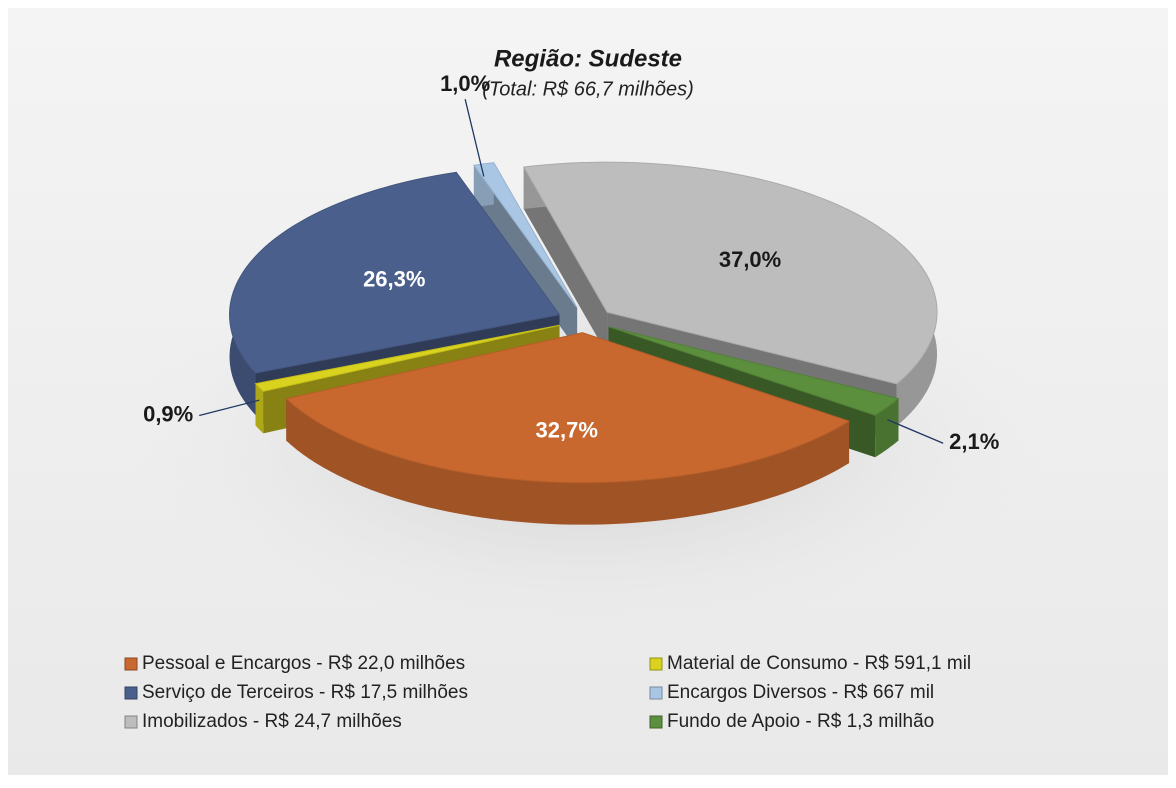 The height and width of the screenshot is (788, 1176). What do you see at coordinates (750, 259) in the screenshot?
I see `data-label: 37,0%` at bounding box center [750, 259].